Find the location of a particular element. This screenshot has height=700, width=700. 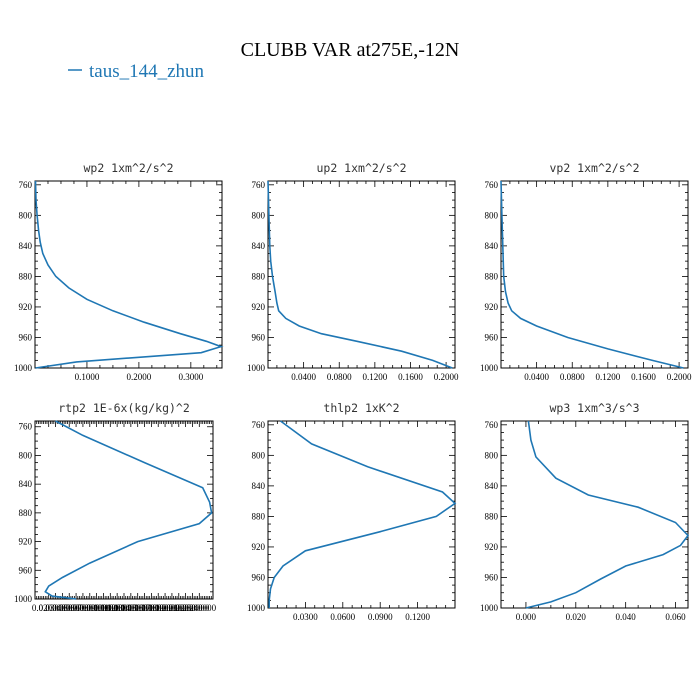

x-tick-label: 0.190000 is located at coordinates (165, 608).